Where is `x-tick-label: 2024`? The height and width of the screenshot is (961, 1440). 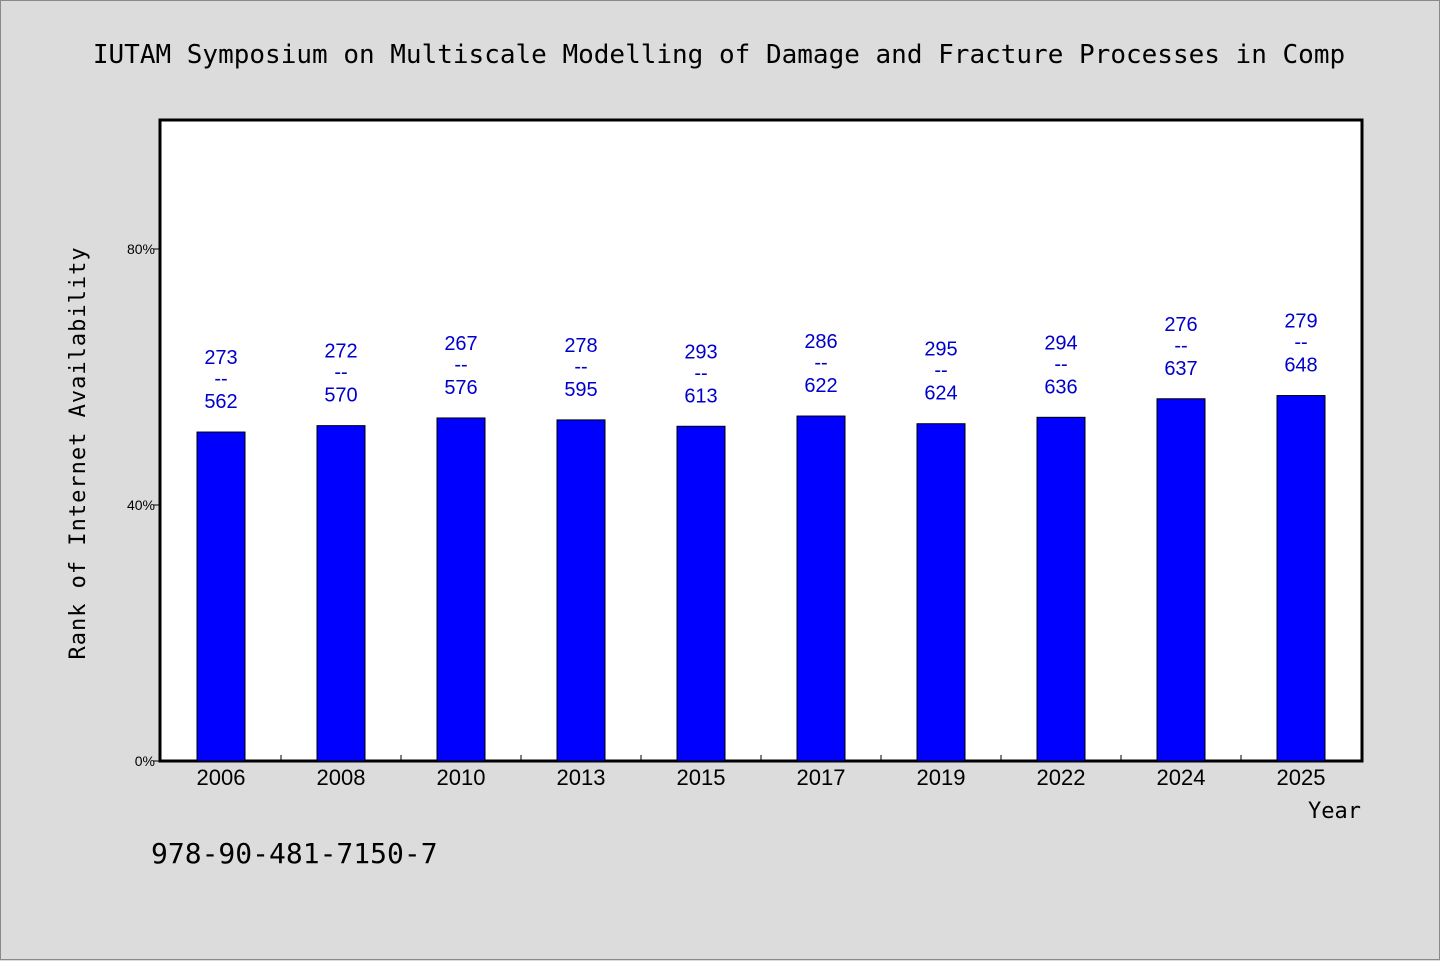
x-tick-label: 2024 is located at coordinates (1181, 777).